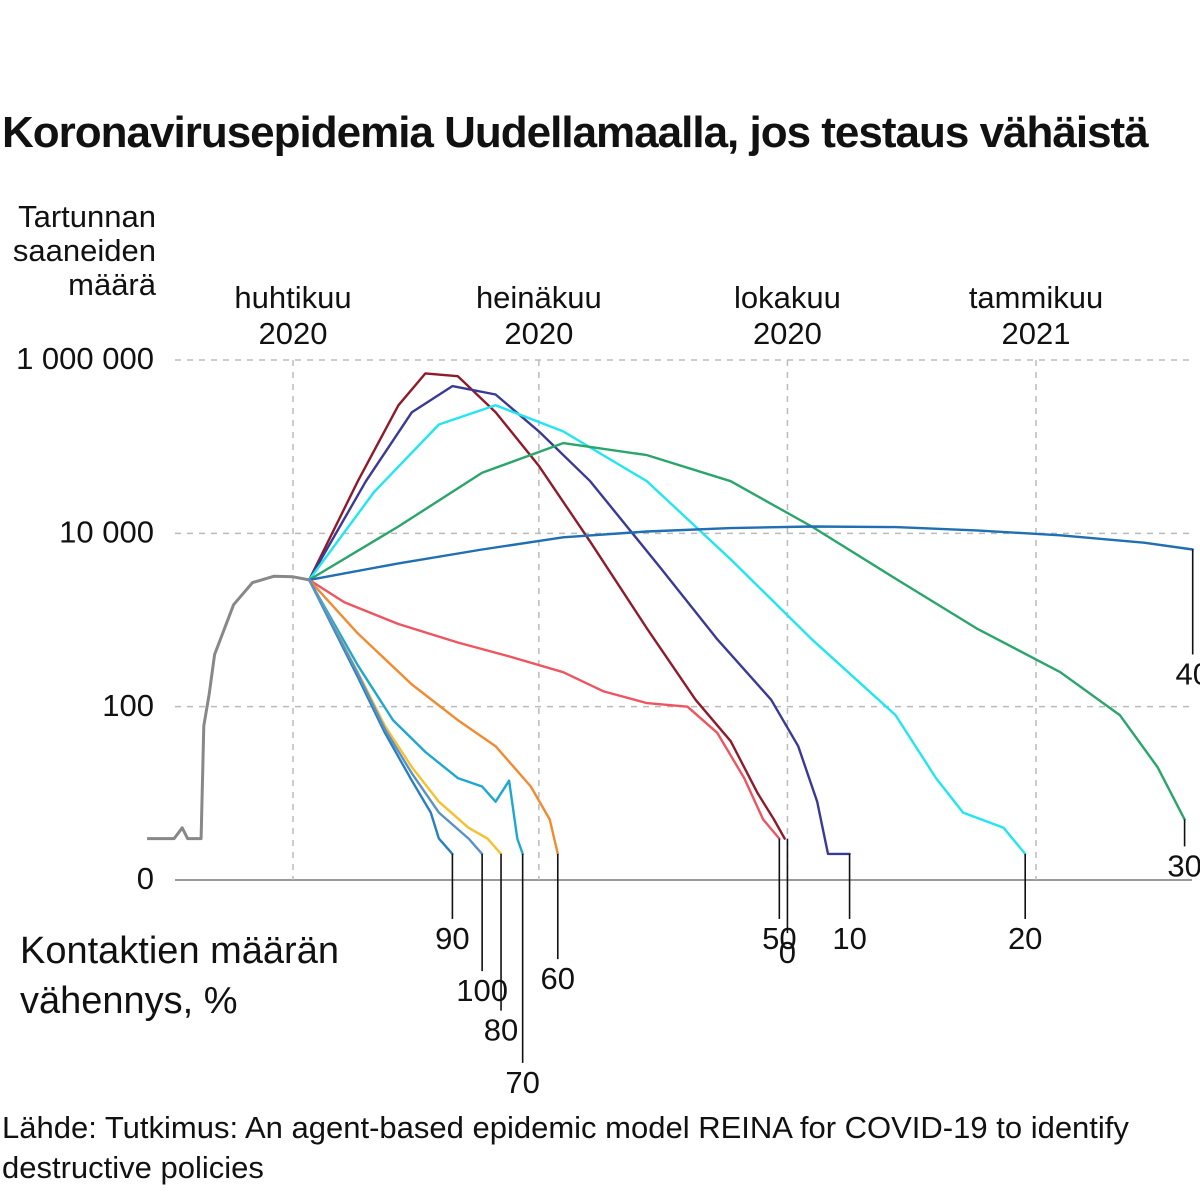 Image resolution: width=1200 pixels, height=1200 pixels. I want to click on series-end-label-80: 80, so click(501, 1030).